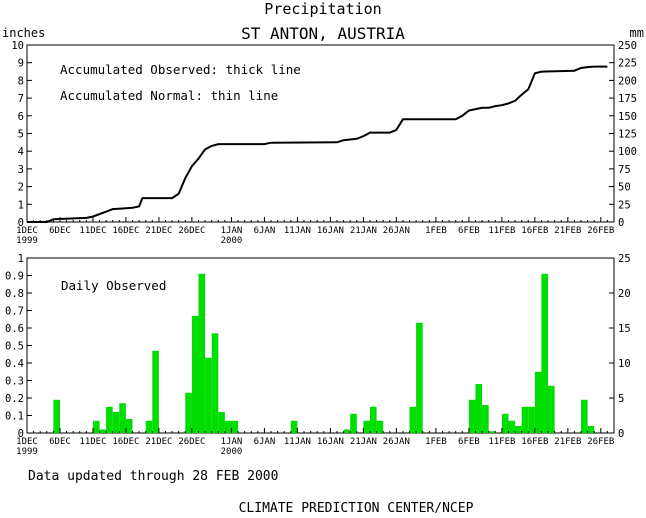 This screenshot has width=646, height=518. I want to click on daily-x-tick-label: 6DEC, so click(60, 442).